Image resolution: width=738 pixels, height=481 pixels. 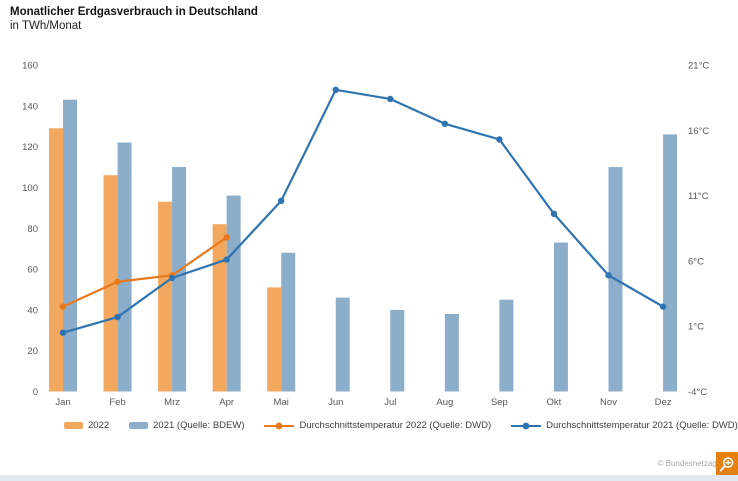 I want to click on x-axis-label: Mrz, so click(x=172, y=402).